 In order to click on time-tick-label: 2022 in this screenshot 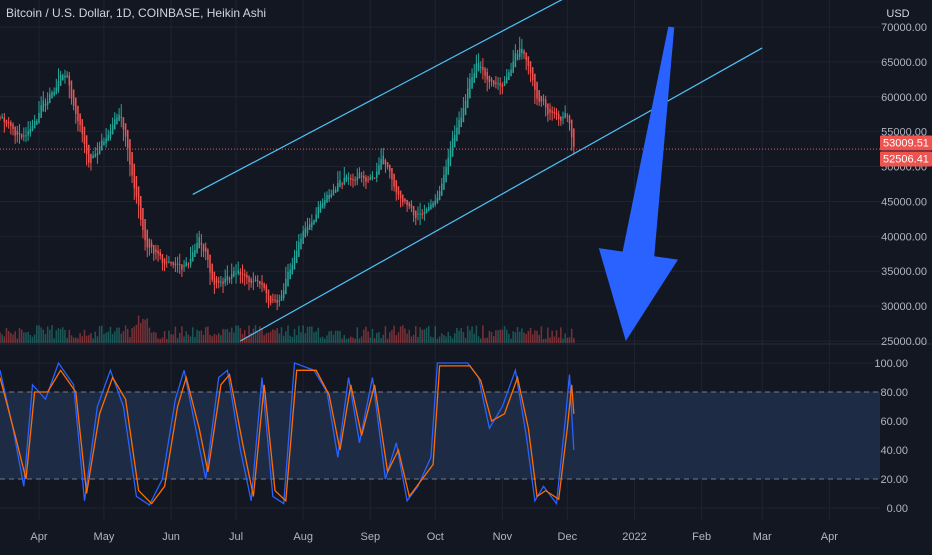, I will do `click(634, 537)`.